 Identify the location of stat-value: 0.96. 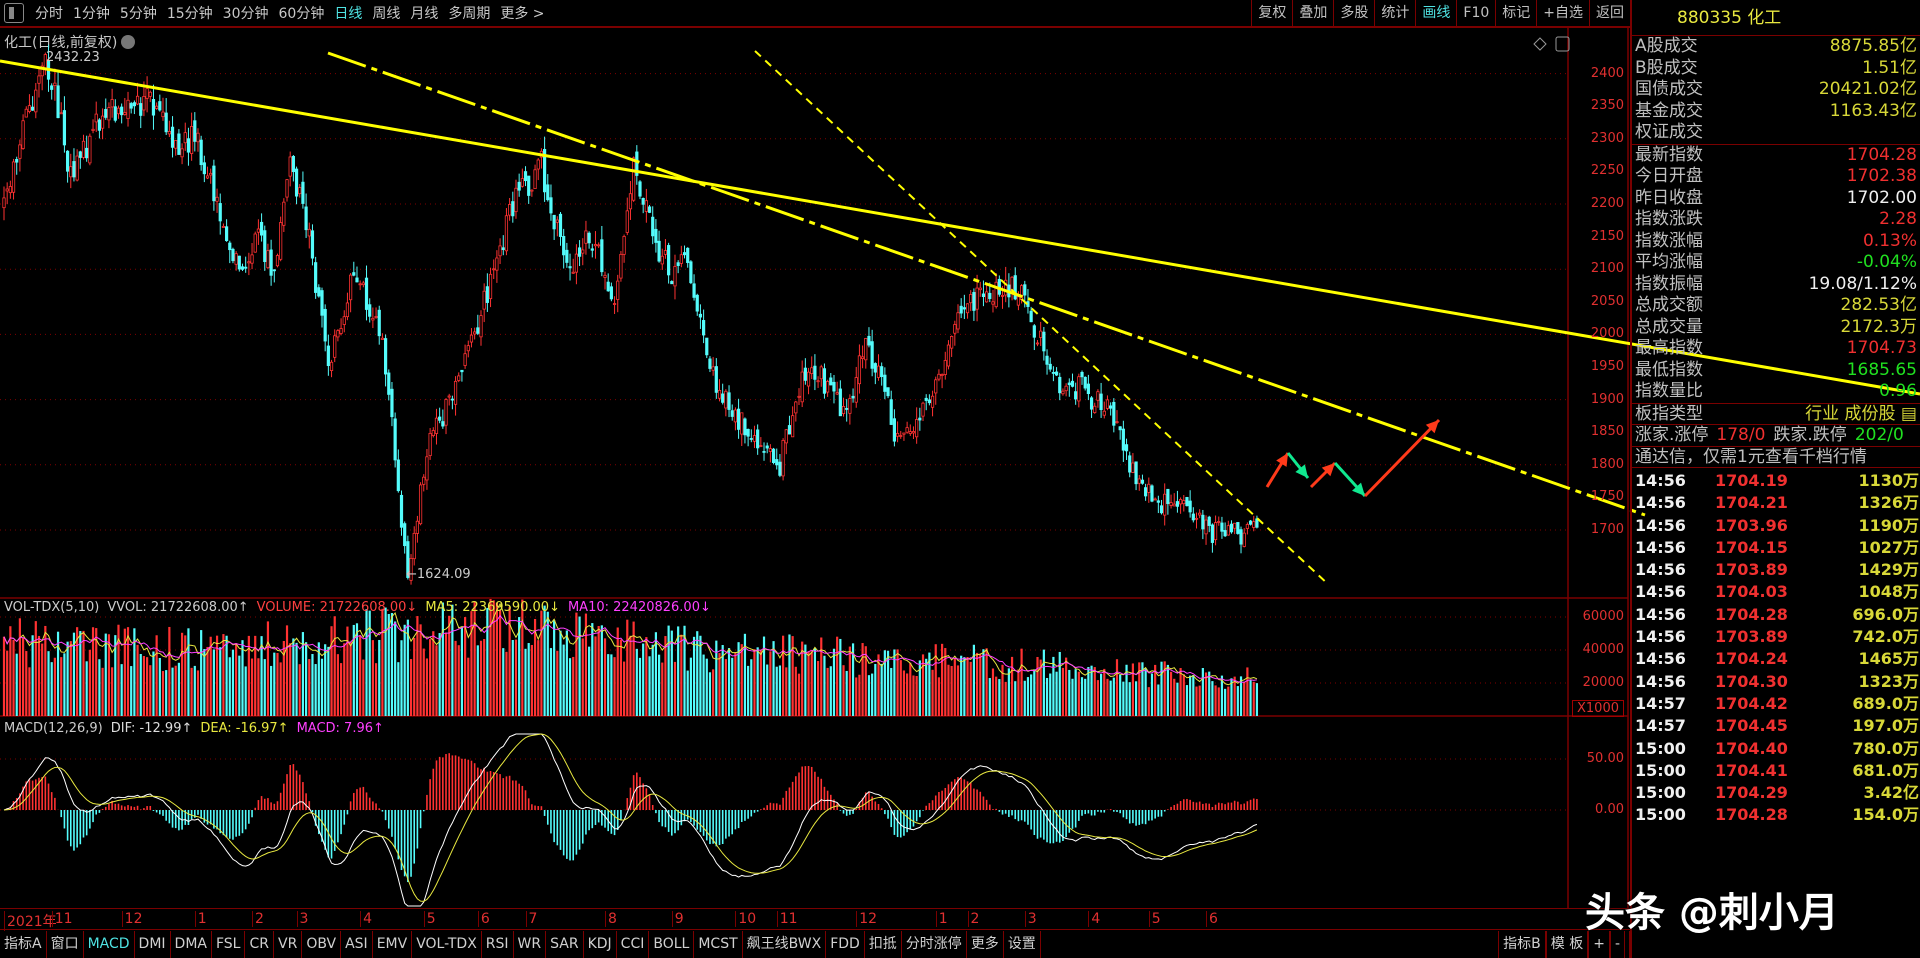
(1898, 391).